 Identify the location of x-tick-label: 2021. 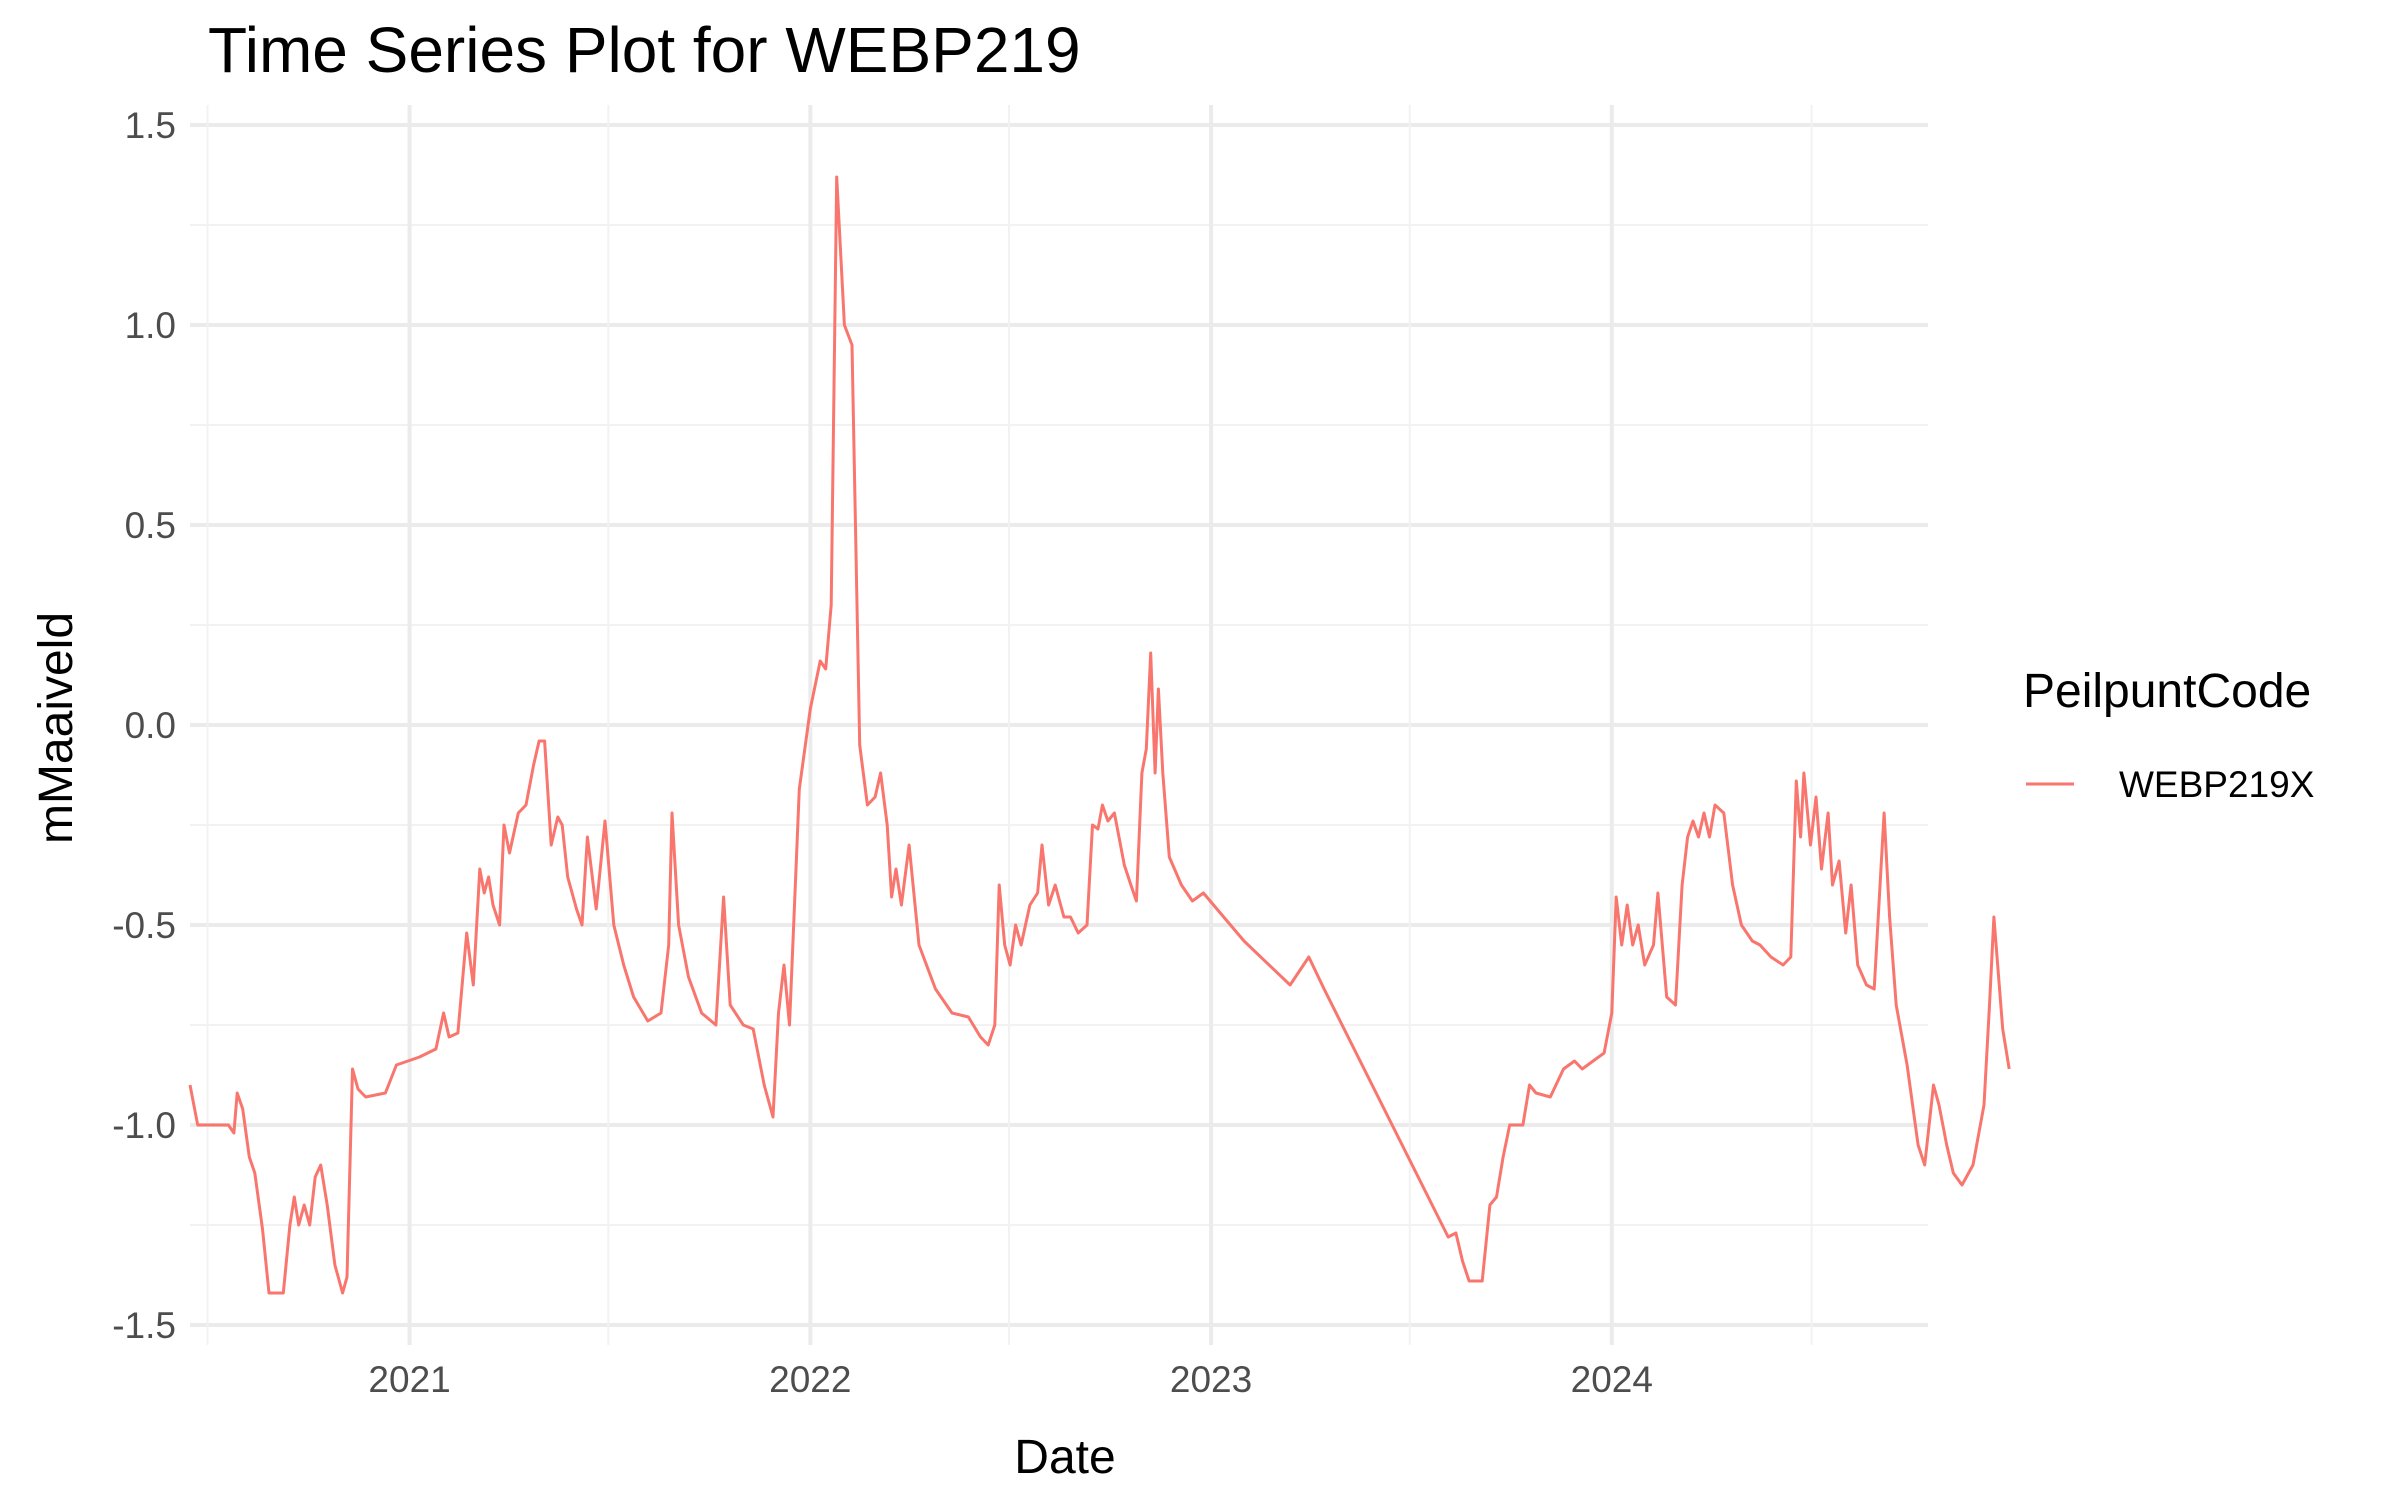
(409, 1379).